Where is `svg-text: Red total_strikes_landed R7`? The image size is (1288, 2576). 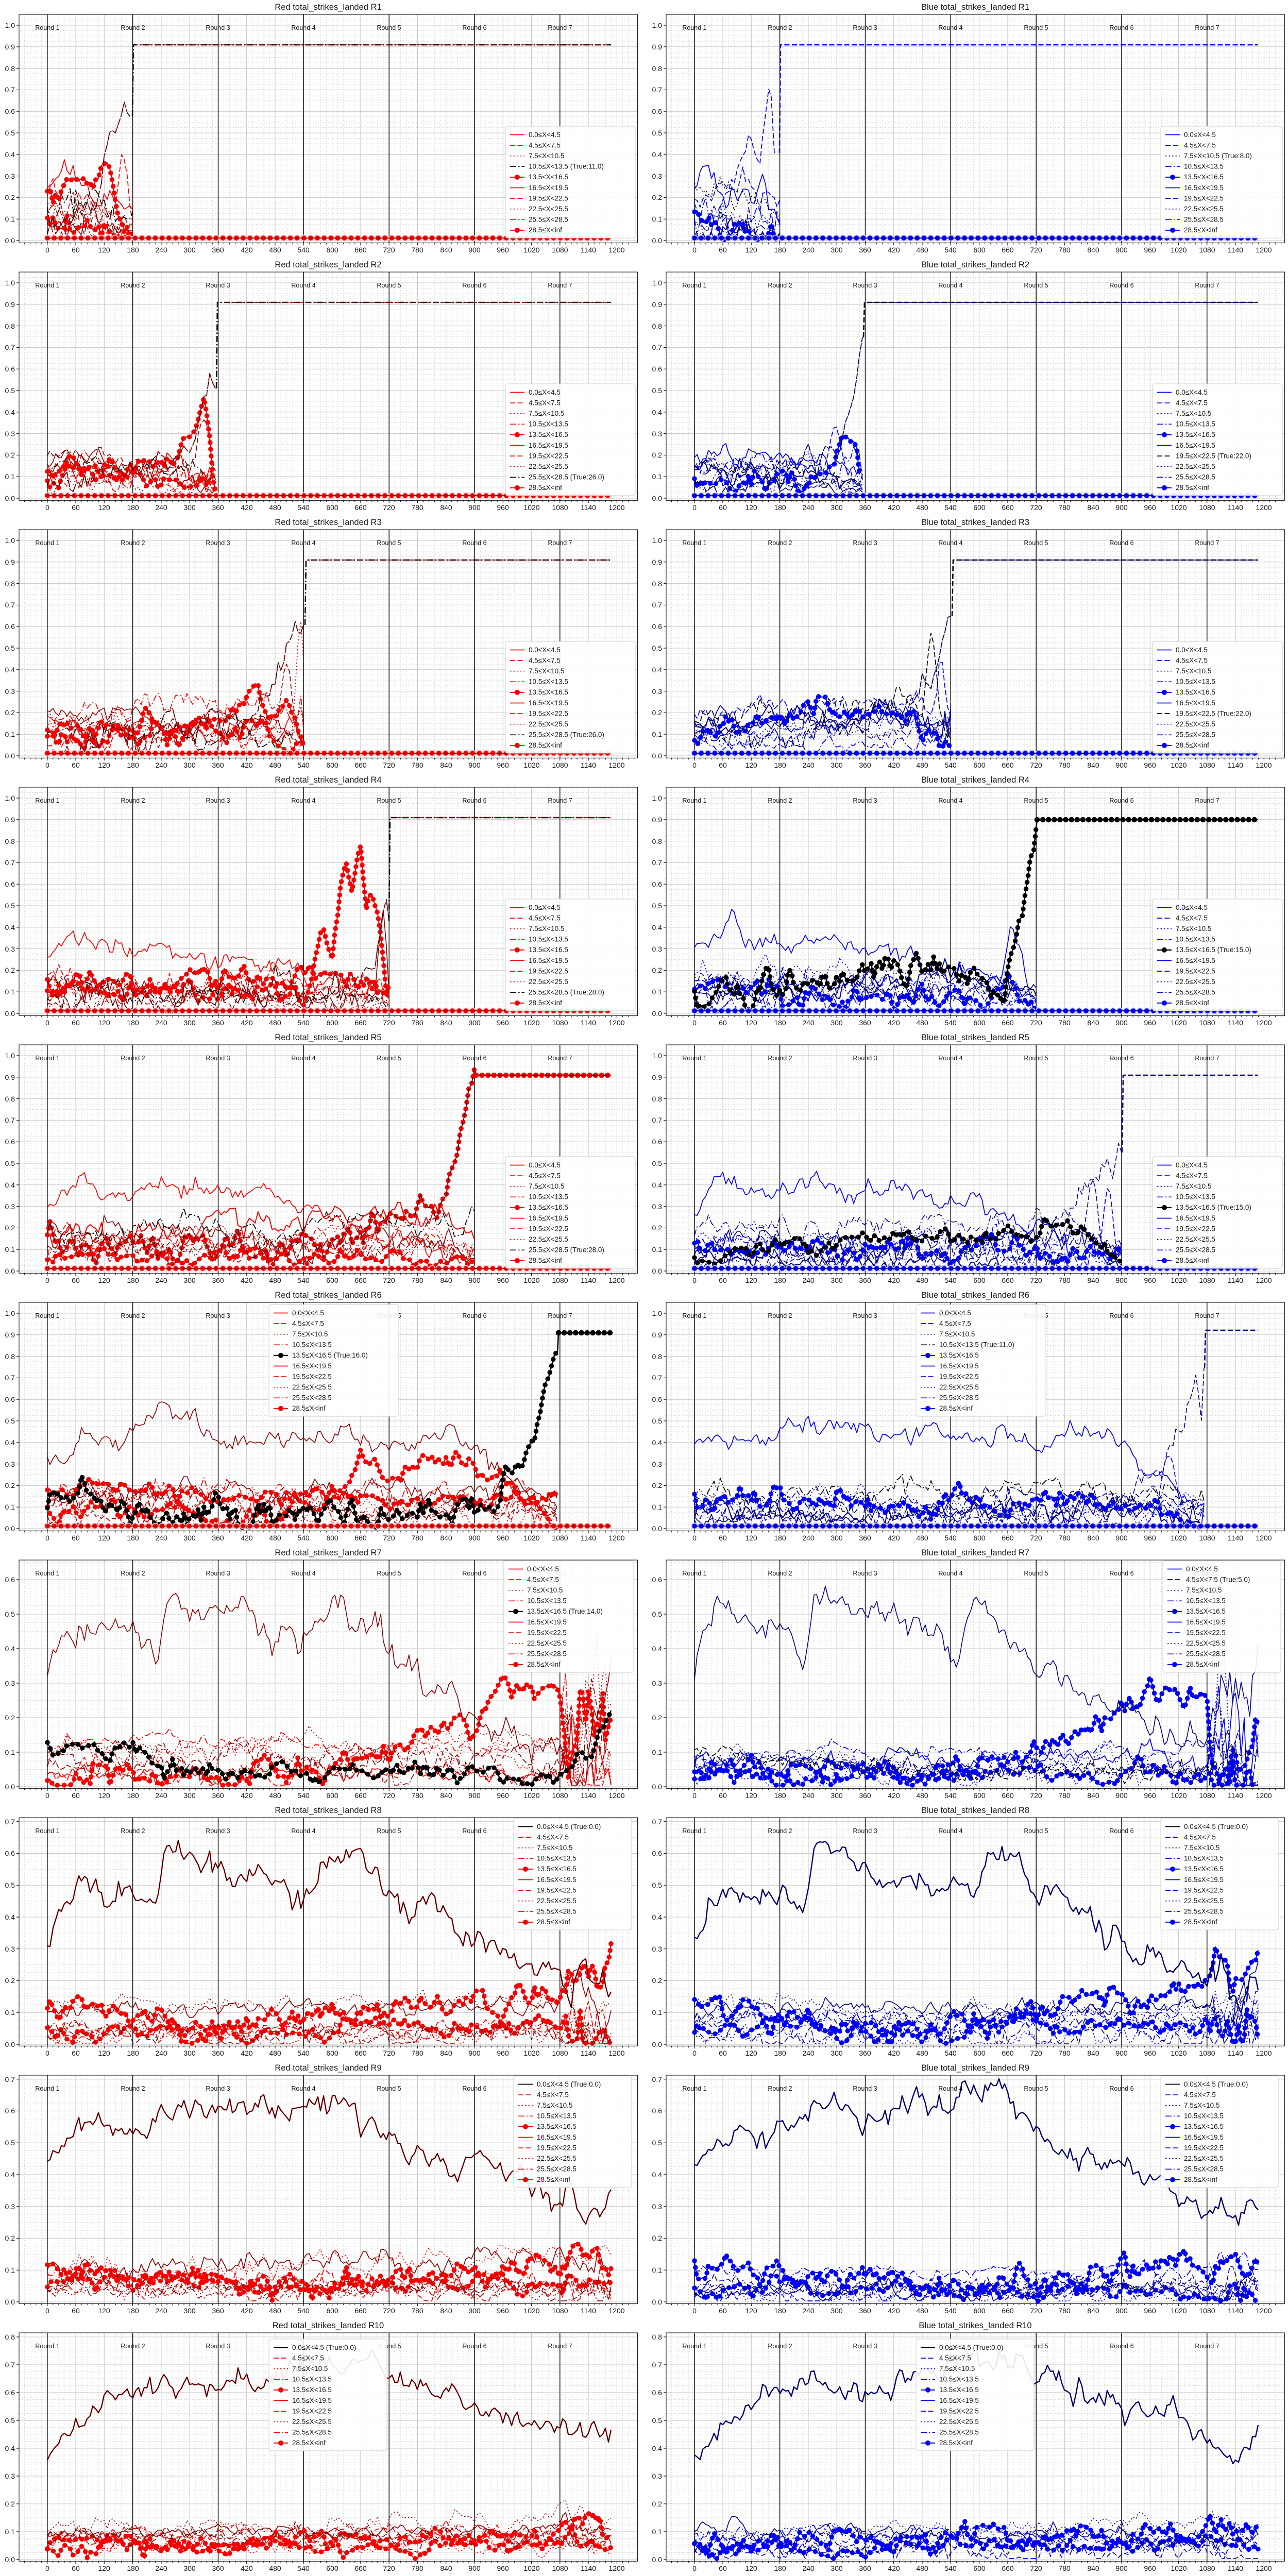
svg-text: Red total_strikes_landed R7 is located at coordinates (328, 1552).